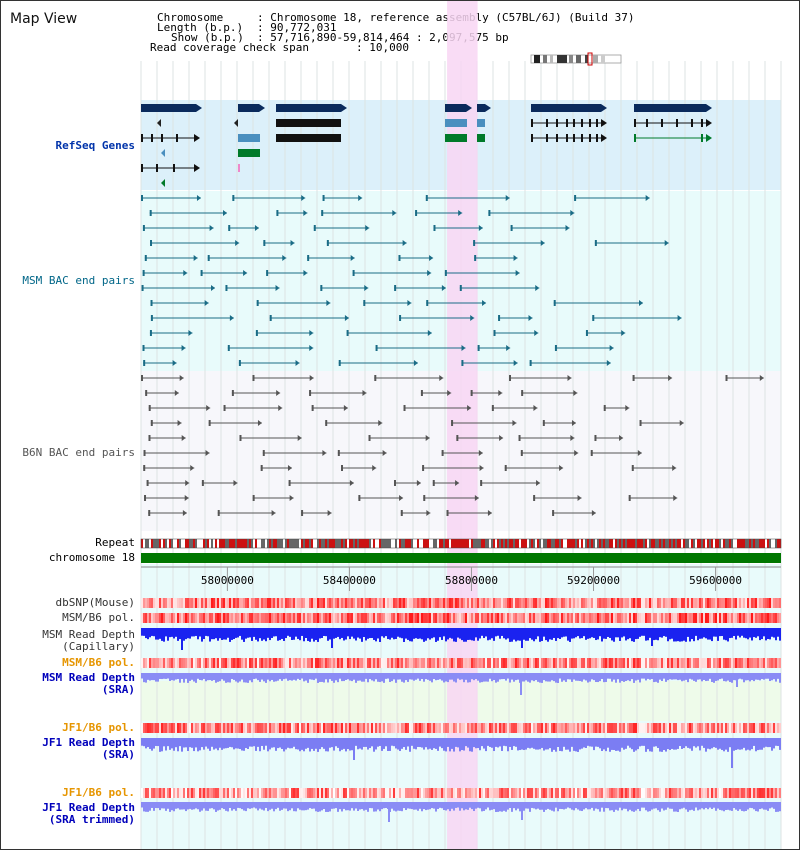 The height and width of the screenshot is (850, 800). I want to click on refseq-track-label: RefSeq Genes, so click(95, 145).